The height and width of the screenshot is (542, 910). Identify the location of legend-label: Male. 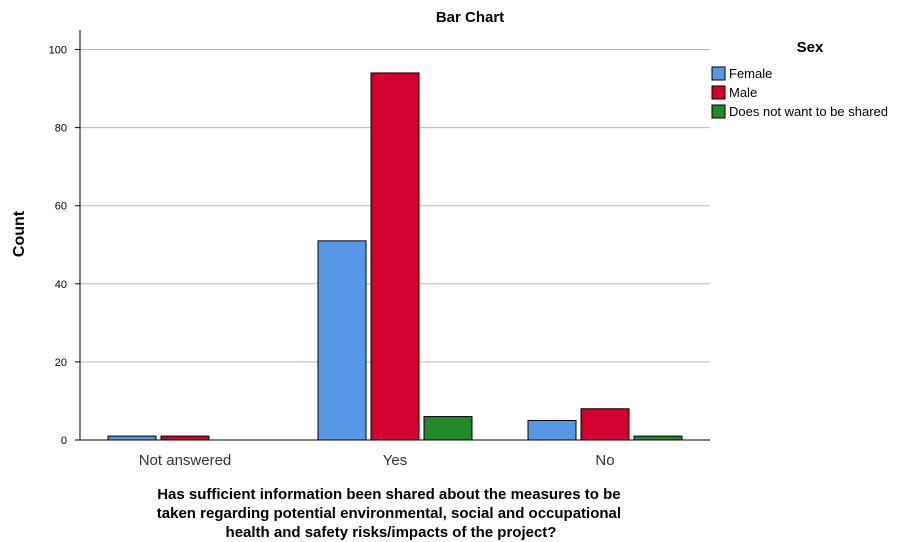
(743, 92).